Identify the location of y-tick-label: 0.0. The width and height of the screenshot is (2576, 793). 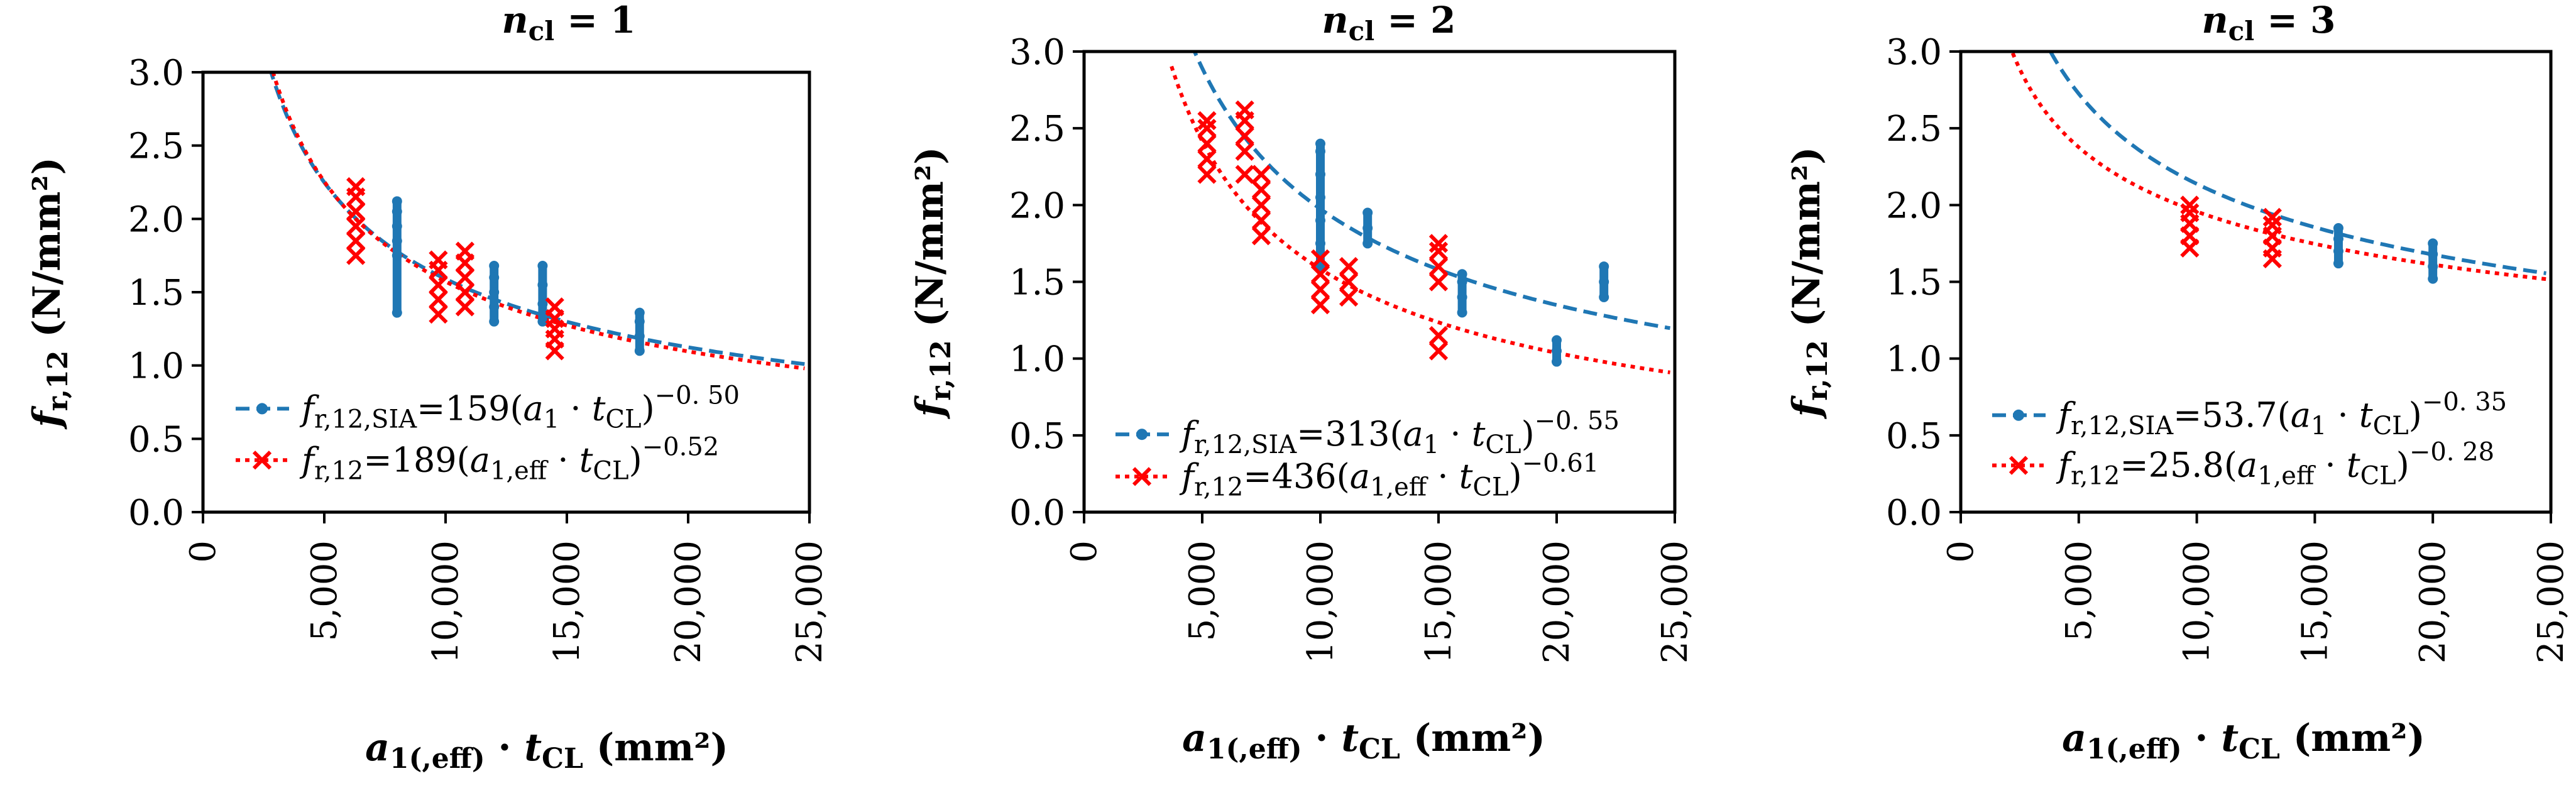
(1914, 513).